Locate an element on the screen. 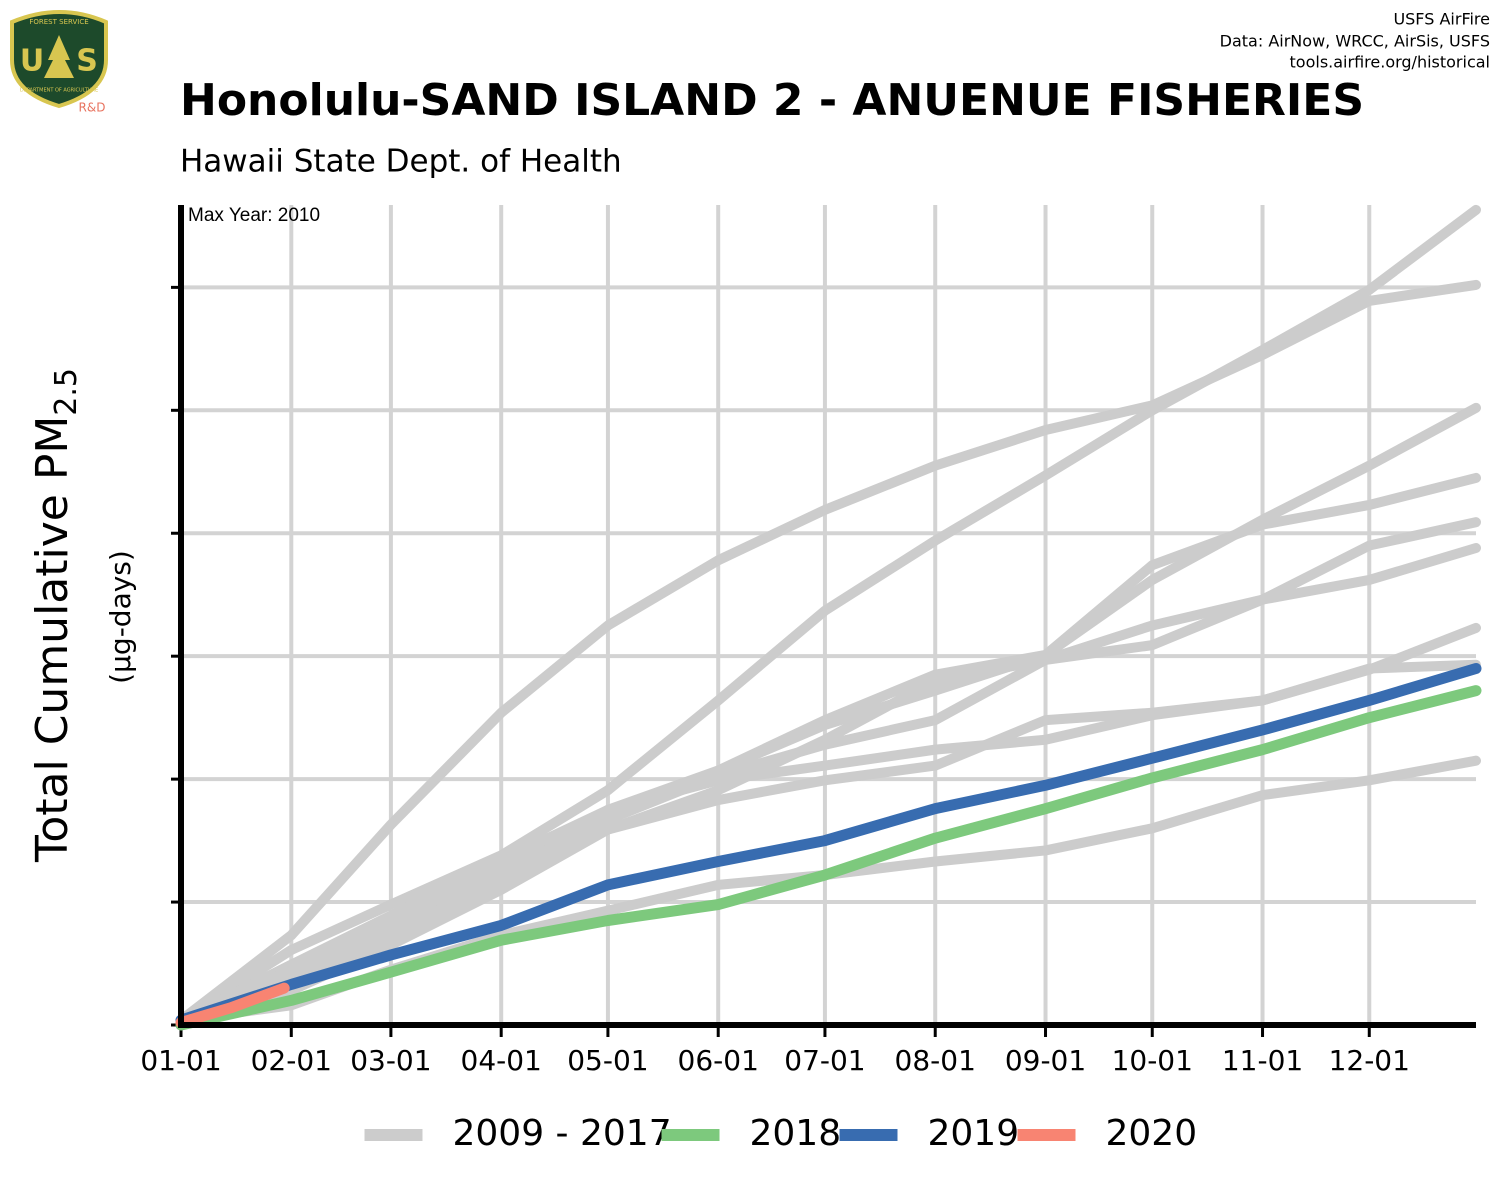 This screenshot has height=1200, width=1500. legend-label: 2018 is located at coordinates (796, 1133).